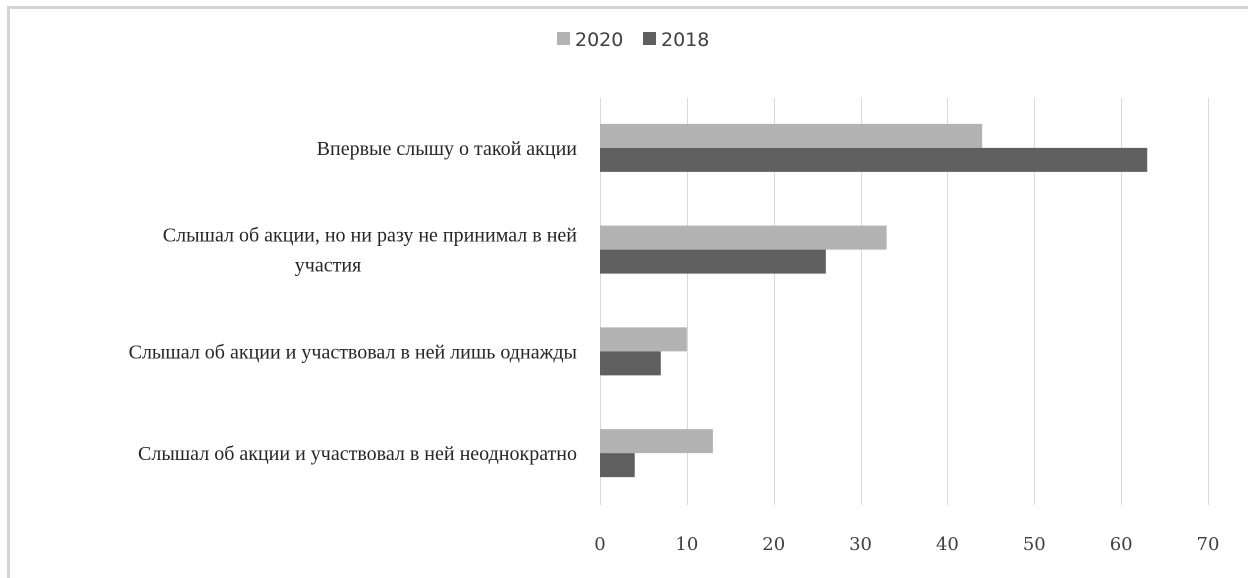 This screenshot has width=1248, height=578. Describe the element at coordinates (1121, 544) in the screenshot. I see `x-tick-label: 60` at that location.